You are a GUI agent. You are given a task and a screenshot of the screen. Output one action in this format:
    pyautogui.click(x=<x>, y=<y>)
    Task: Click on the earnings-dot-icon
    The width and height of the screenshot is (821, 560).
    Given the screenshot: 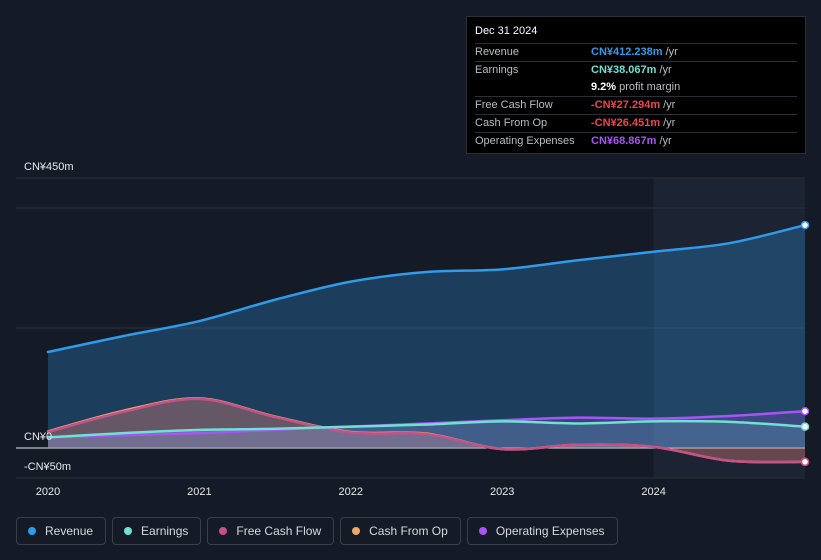 What is the action you would take?
    pyautogui.click(x=128, y=531)
    